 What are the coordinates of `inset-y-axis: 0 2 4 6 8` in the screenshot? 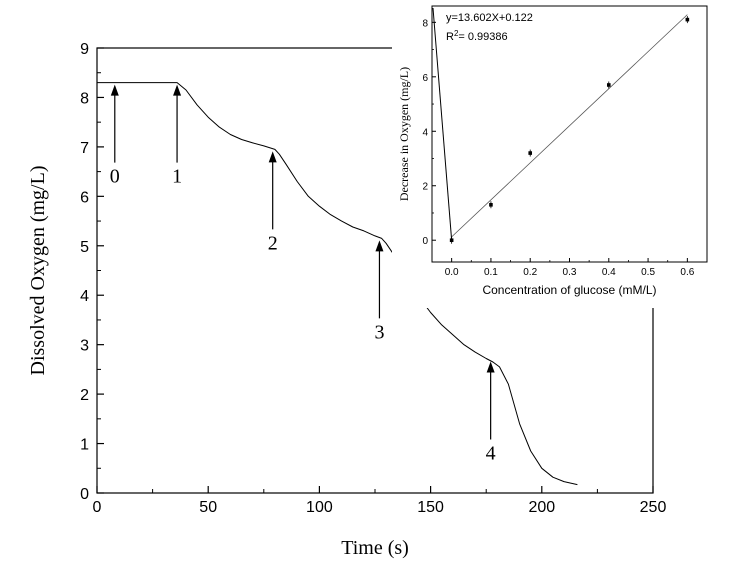 It's located at (429, 132).